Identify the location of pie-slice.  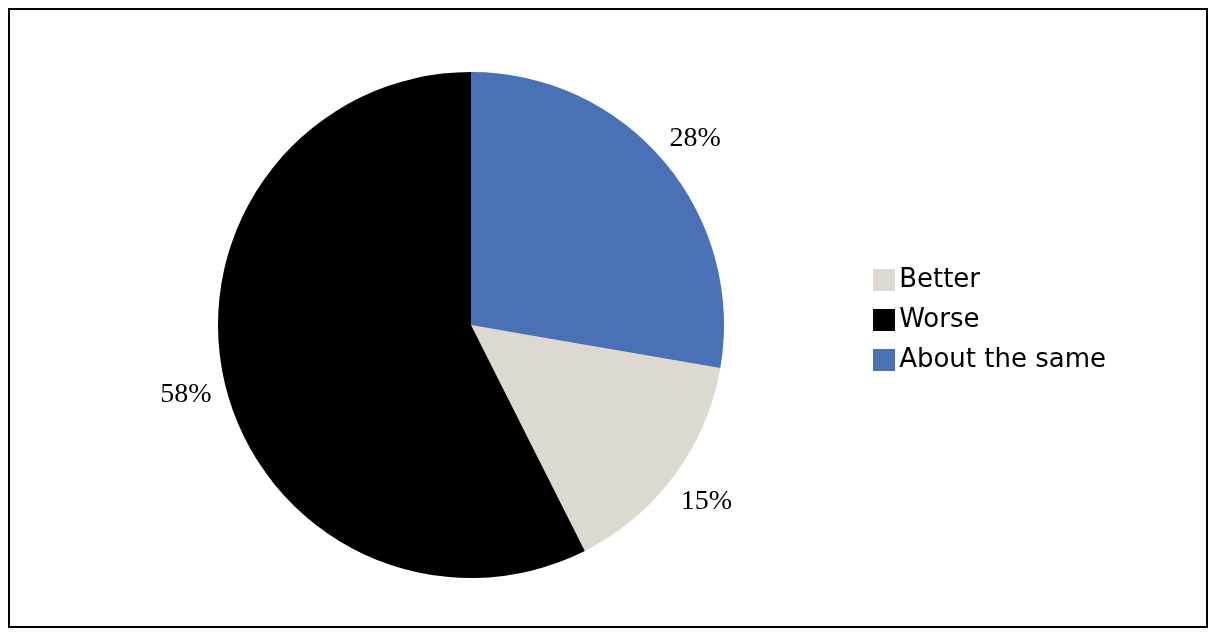
(597, 220).